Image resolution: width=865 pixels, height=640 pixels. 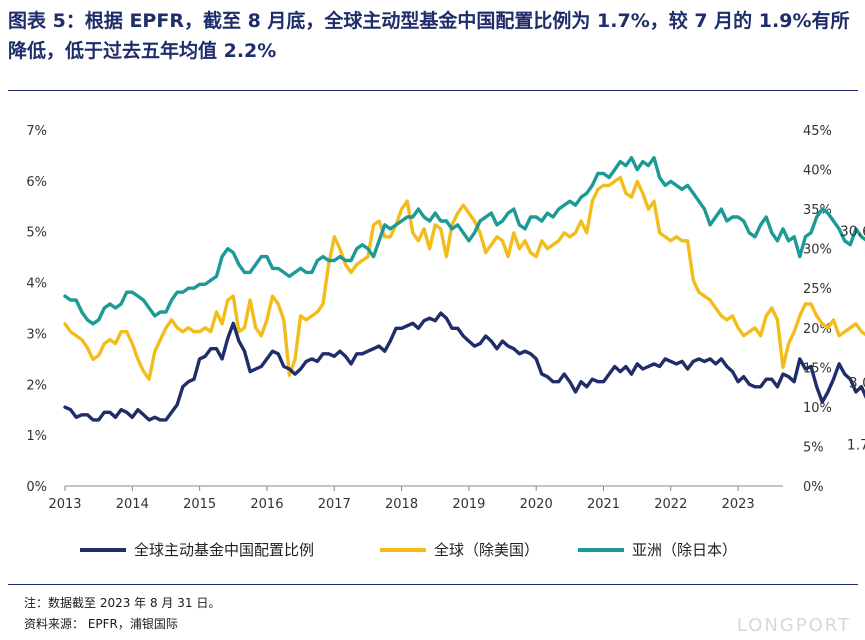 What do you see at coordinates (817, 131) in the screenshot?
I see `y-right-tick-label: 45%` at bounding box center [817, 131].